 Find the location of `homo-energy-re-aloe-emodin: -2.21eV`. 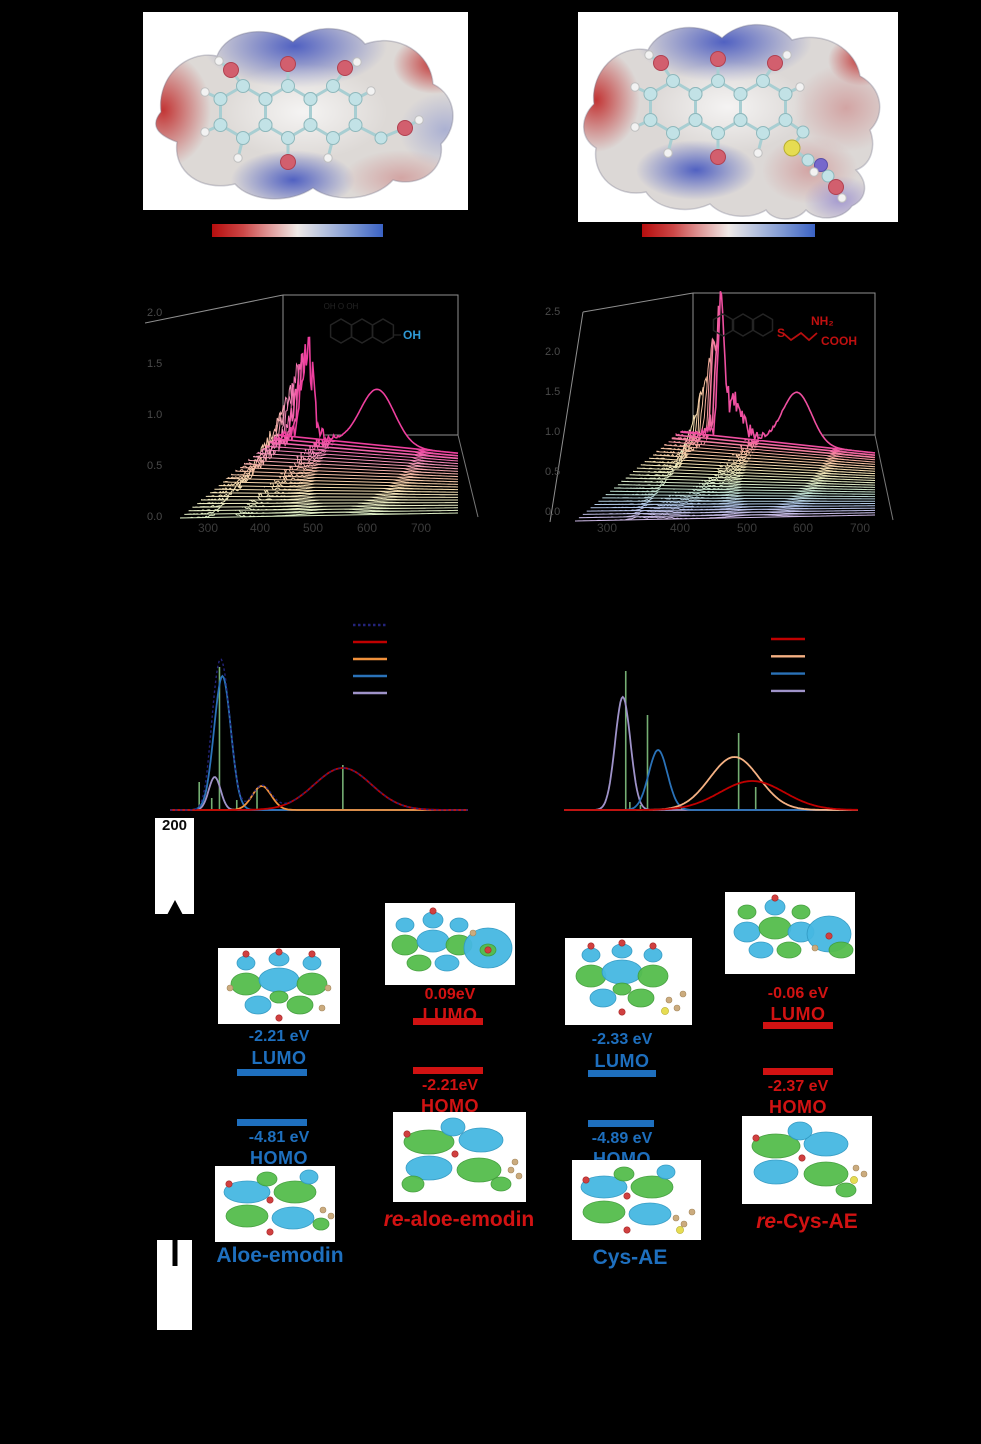

homo-energy-re-aloe-emodin: -2.21eV is located at coordinates (450, 1085).